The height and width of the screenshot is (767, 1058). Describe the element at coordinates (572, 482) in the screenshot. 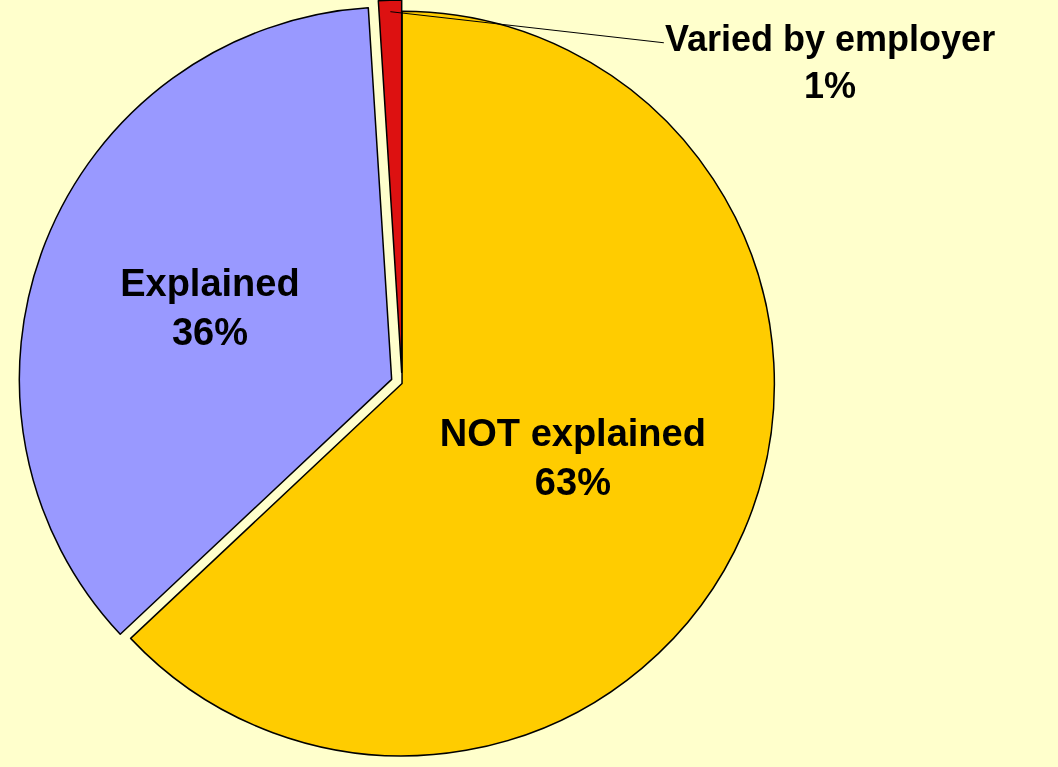

I see `data-label: 63%` at that location.